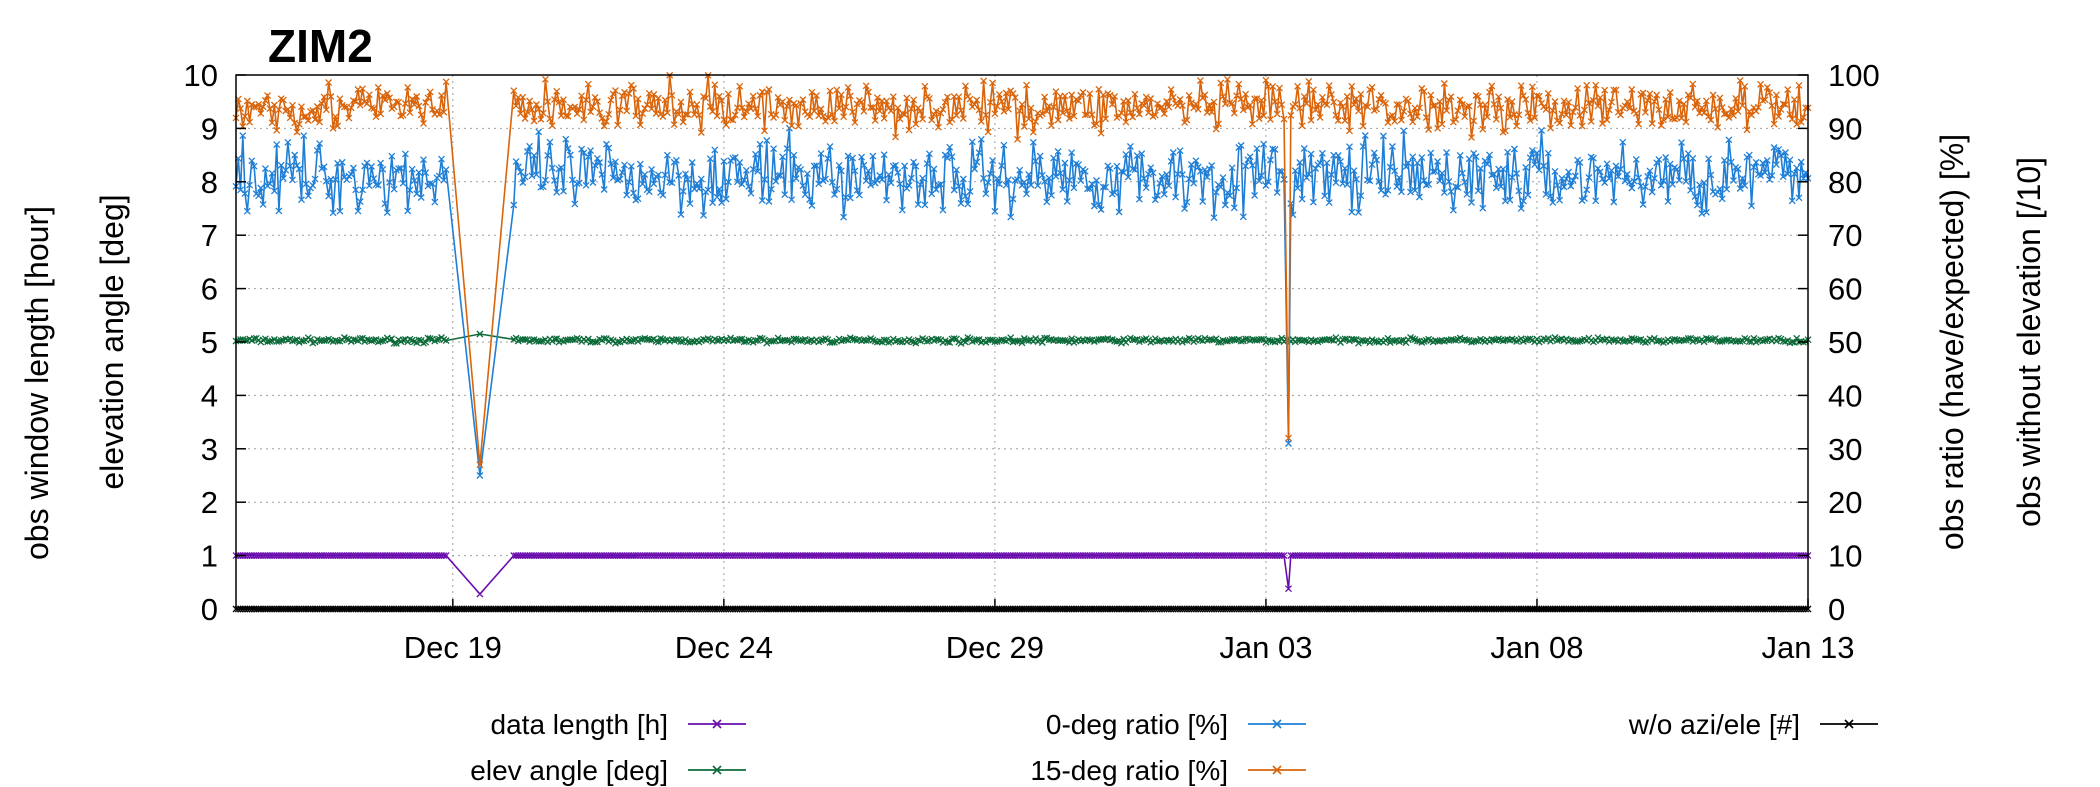 This screenshot has height=787, width=2100. Describe the element at coordinates (1714, 724) in the screenshot. I see `legend-label: w/o azi/ele [#]` at that location.